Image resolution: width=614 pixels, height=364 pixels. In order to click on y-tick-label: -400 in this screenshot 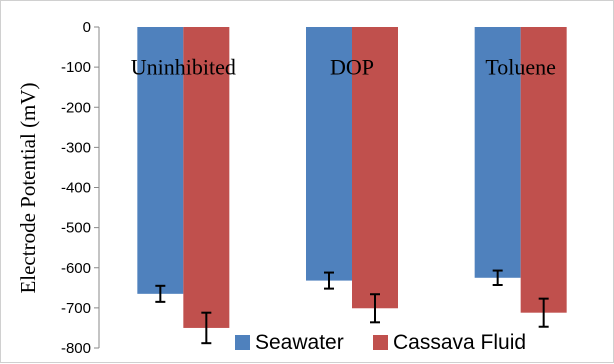, I will do `click(76, 188)`.